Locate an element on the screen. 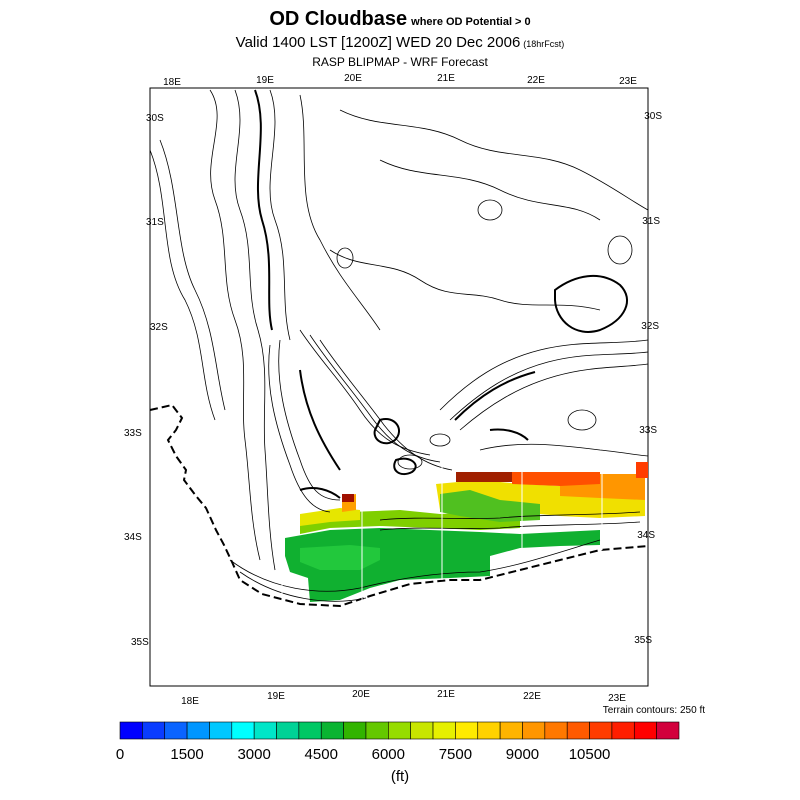 This screenshot has height=800, width=800. field-red-corner is located at coordinates (642, 470).